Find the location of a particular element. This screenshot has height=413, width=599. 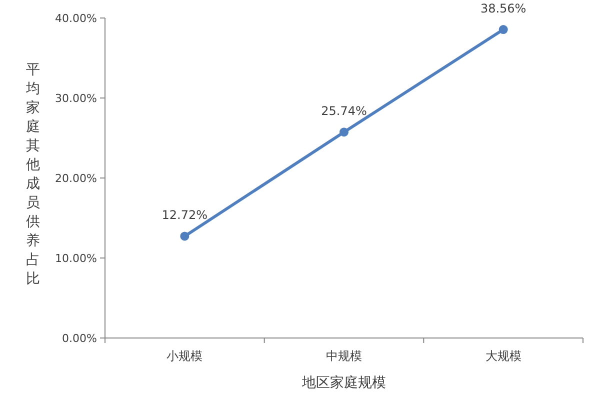

y-tick-label: 20.00% is located at coordinates (76, 178).